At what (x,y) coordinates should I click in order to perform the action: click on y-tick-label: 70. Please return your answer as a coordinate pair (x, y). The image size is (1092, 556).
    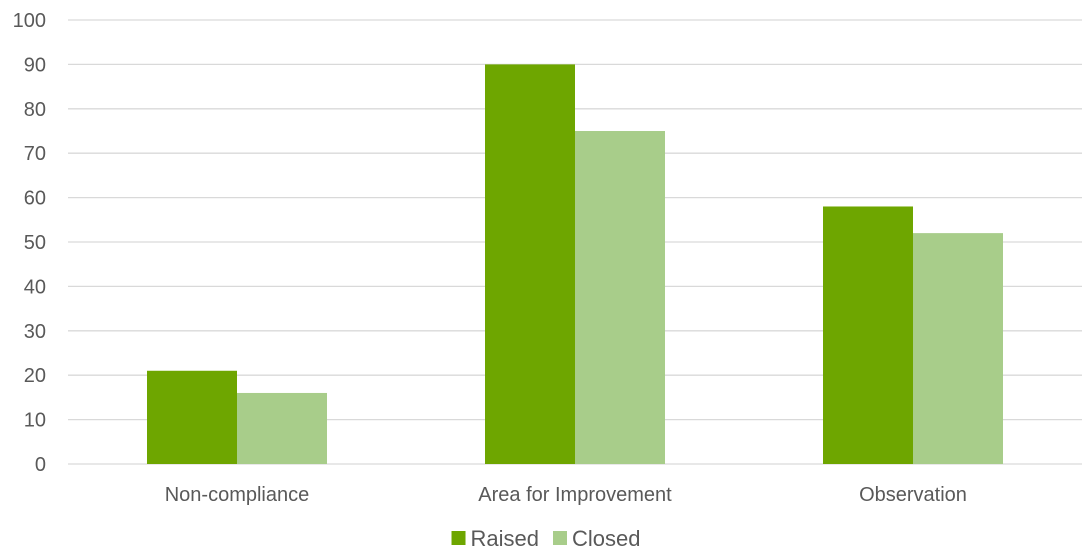
    Looking at the image, I should click on (35, 154).